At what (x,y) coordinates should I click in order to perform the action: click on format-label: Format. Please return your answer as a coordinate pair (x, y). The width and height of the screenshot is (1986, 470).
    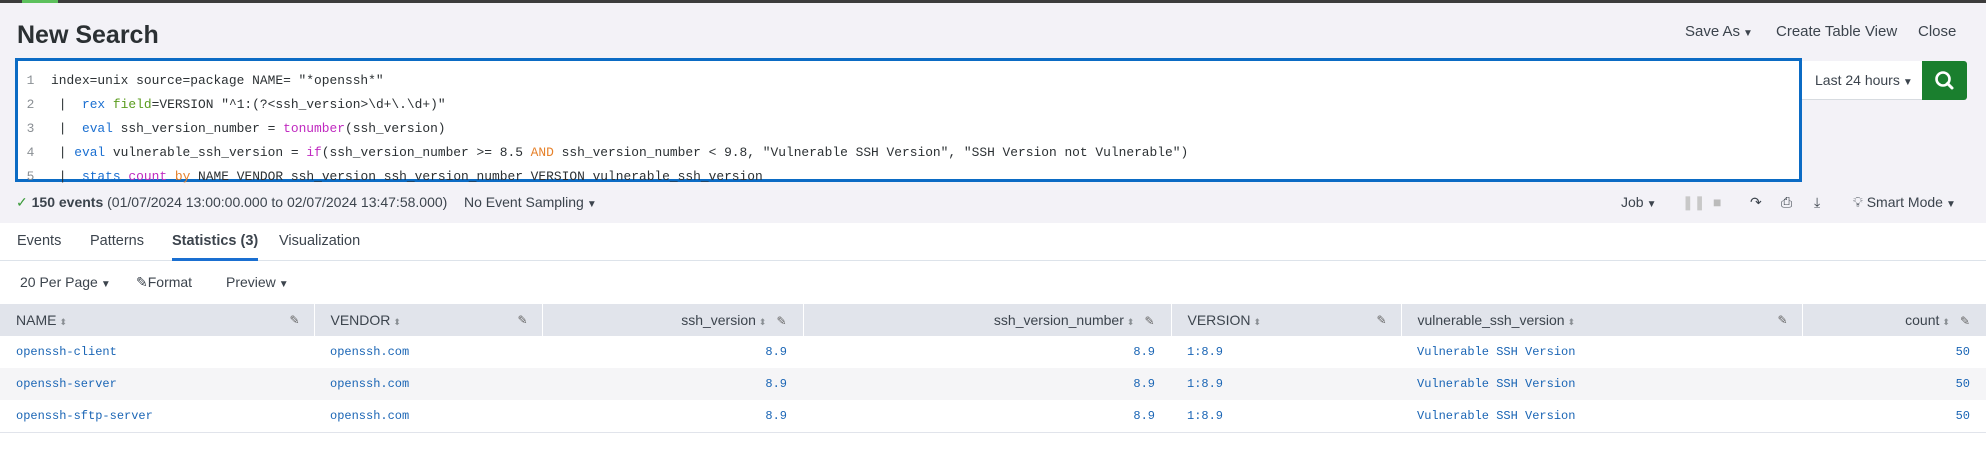
    Looking at the image, I should click on (170, 282).